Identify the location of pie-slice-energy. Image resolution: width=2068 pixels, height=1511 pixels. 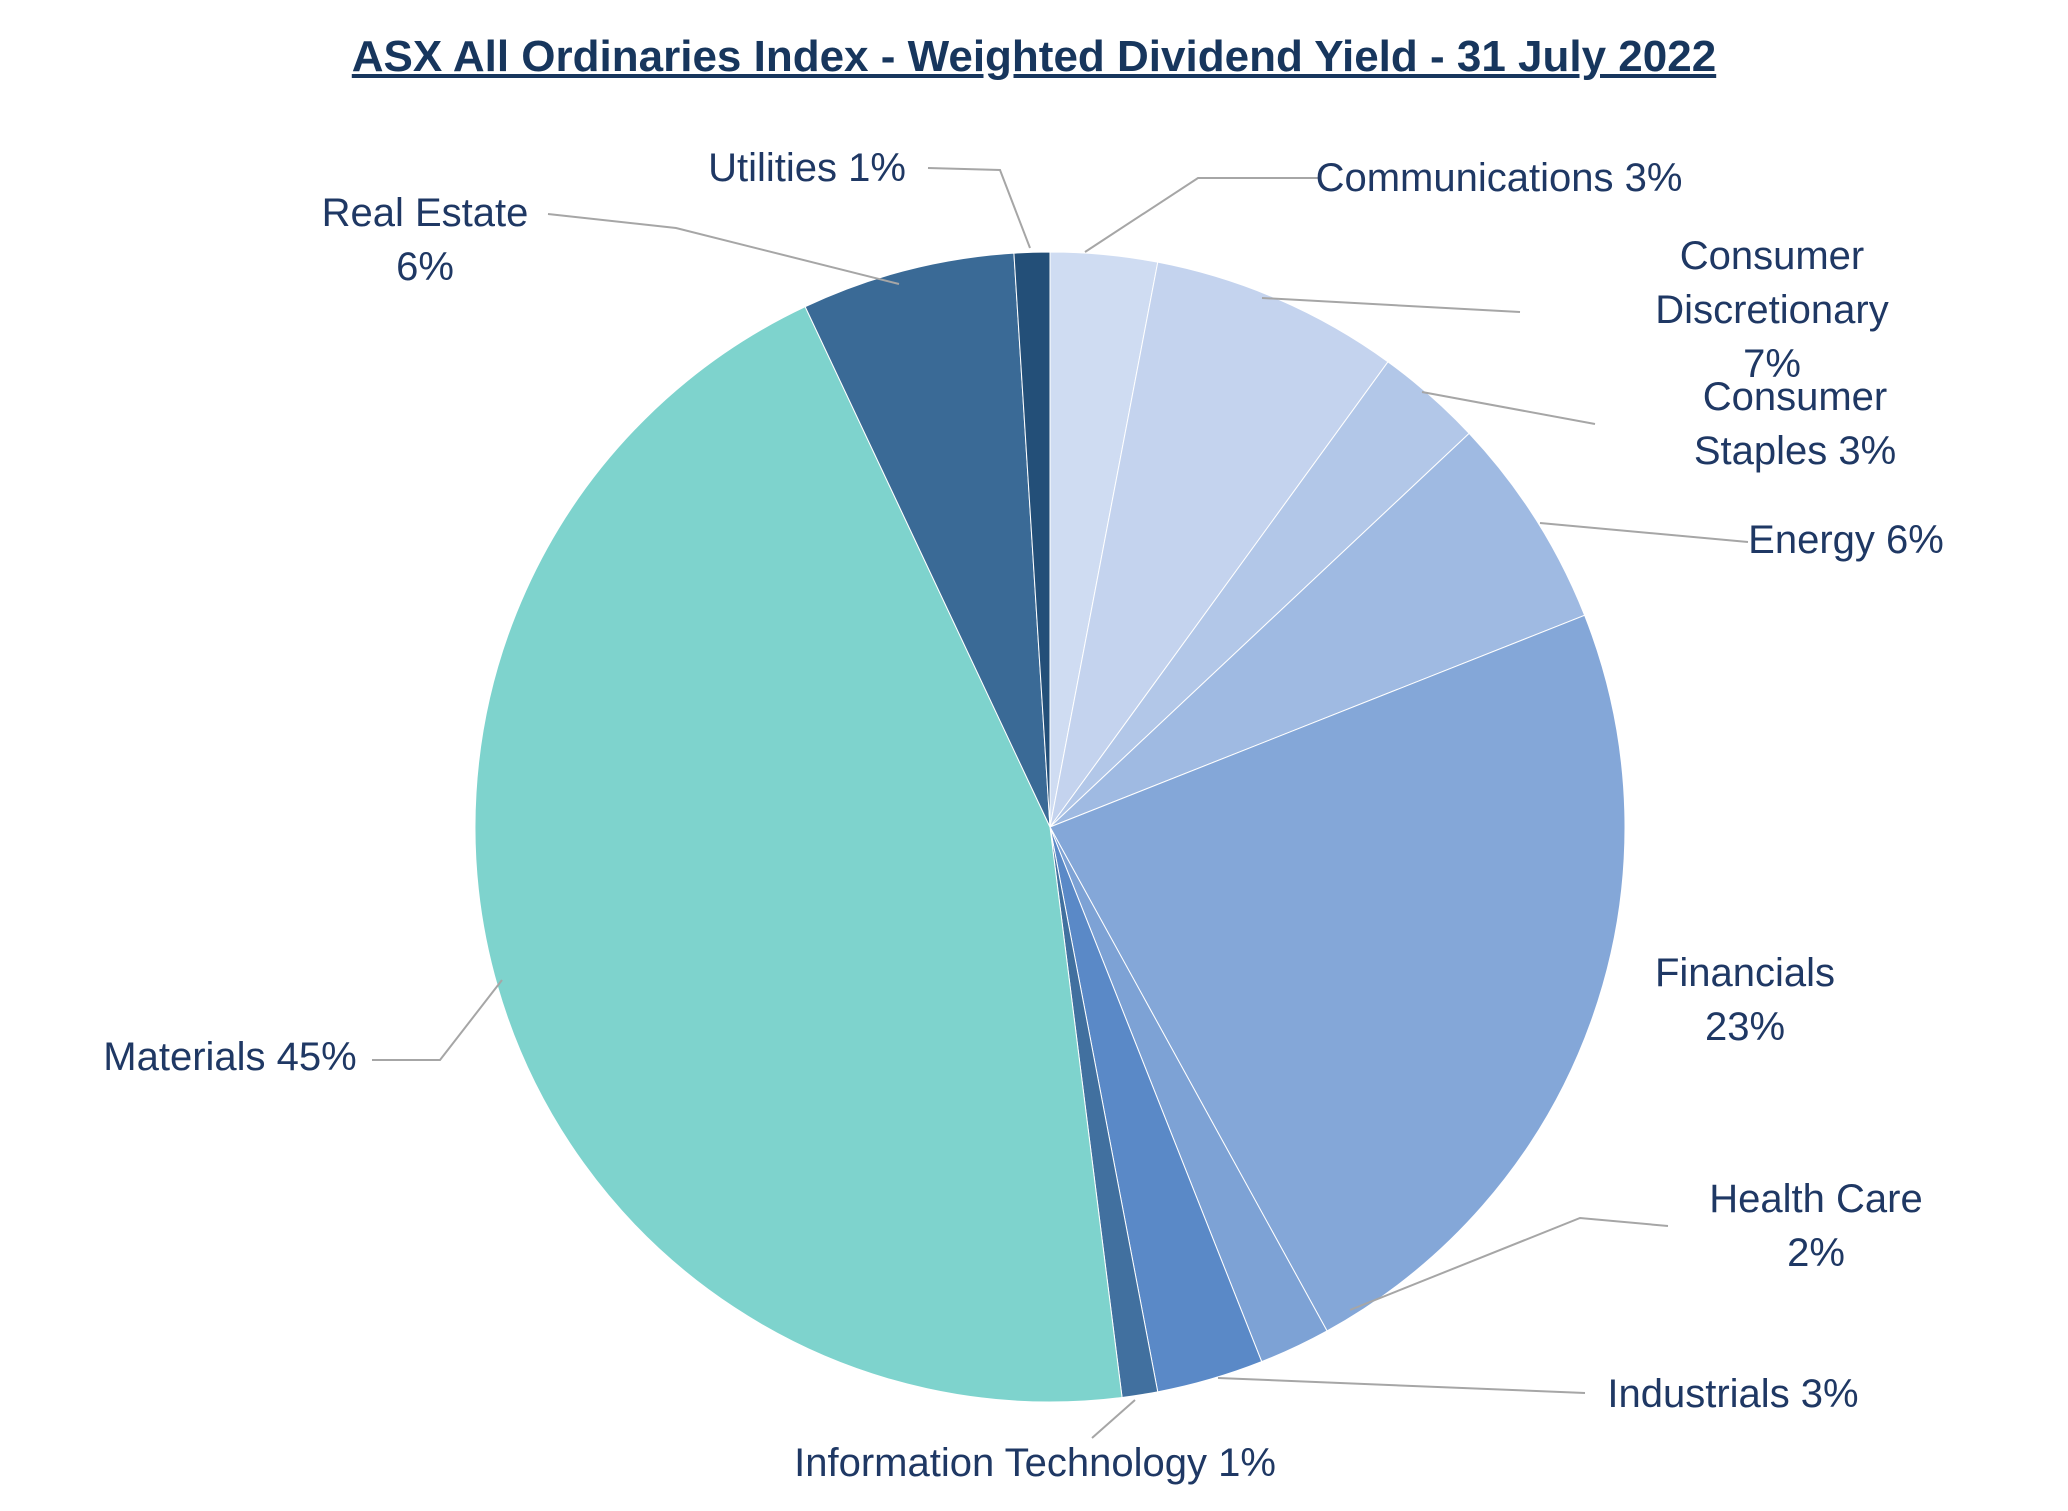
(1317, 630).